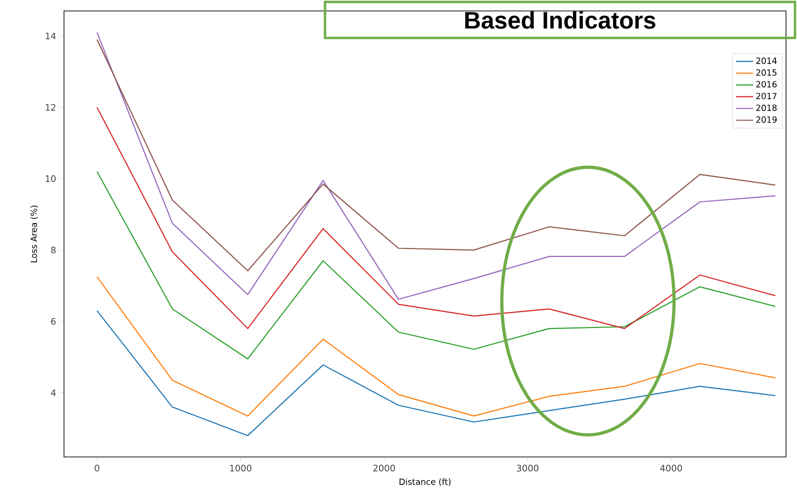 The image size is (797, 499). What do you see at coordinates (766, 72) in the screenshot?
I see `legend-label: 2015` at bounding box center [766, 72].